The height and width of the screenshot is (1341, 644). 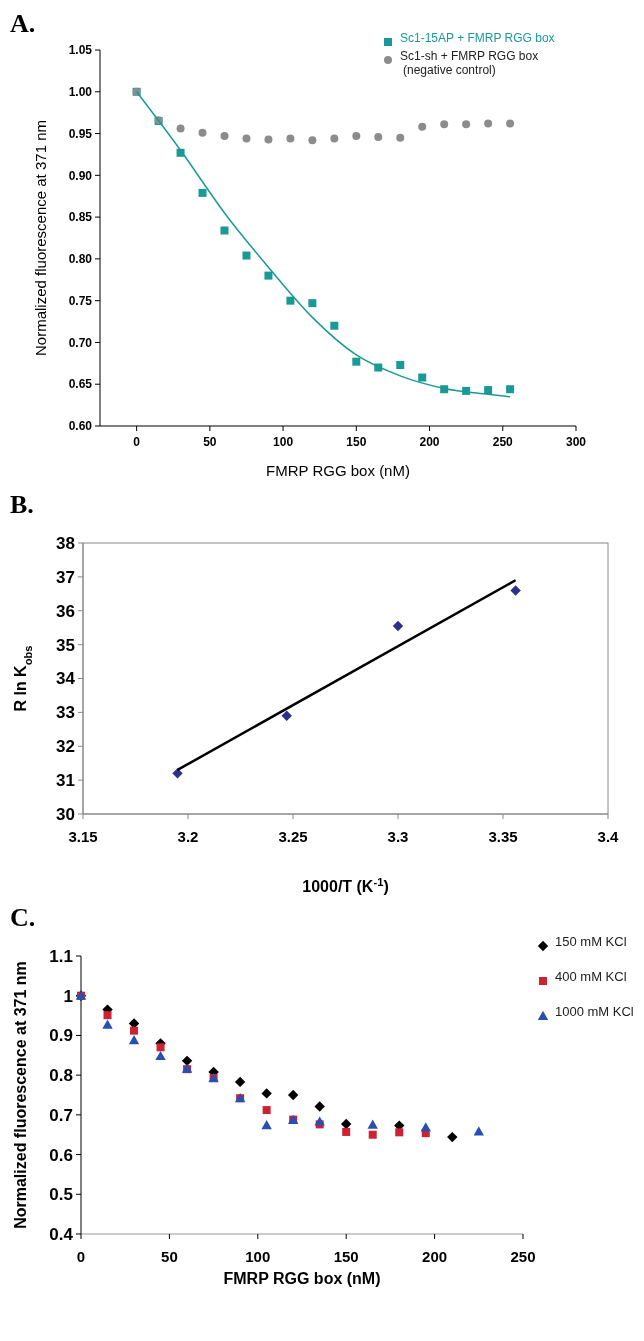 I want to click on x-tick-label: 300, so click(x=576, y=442).